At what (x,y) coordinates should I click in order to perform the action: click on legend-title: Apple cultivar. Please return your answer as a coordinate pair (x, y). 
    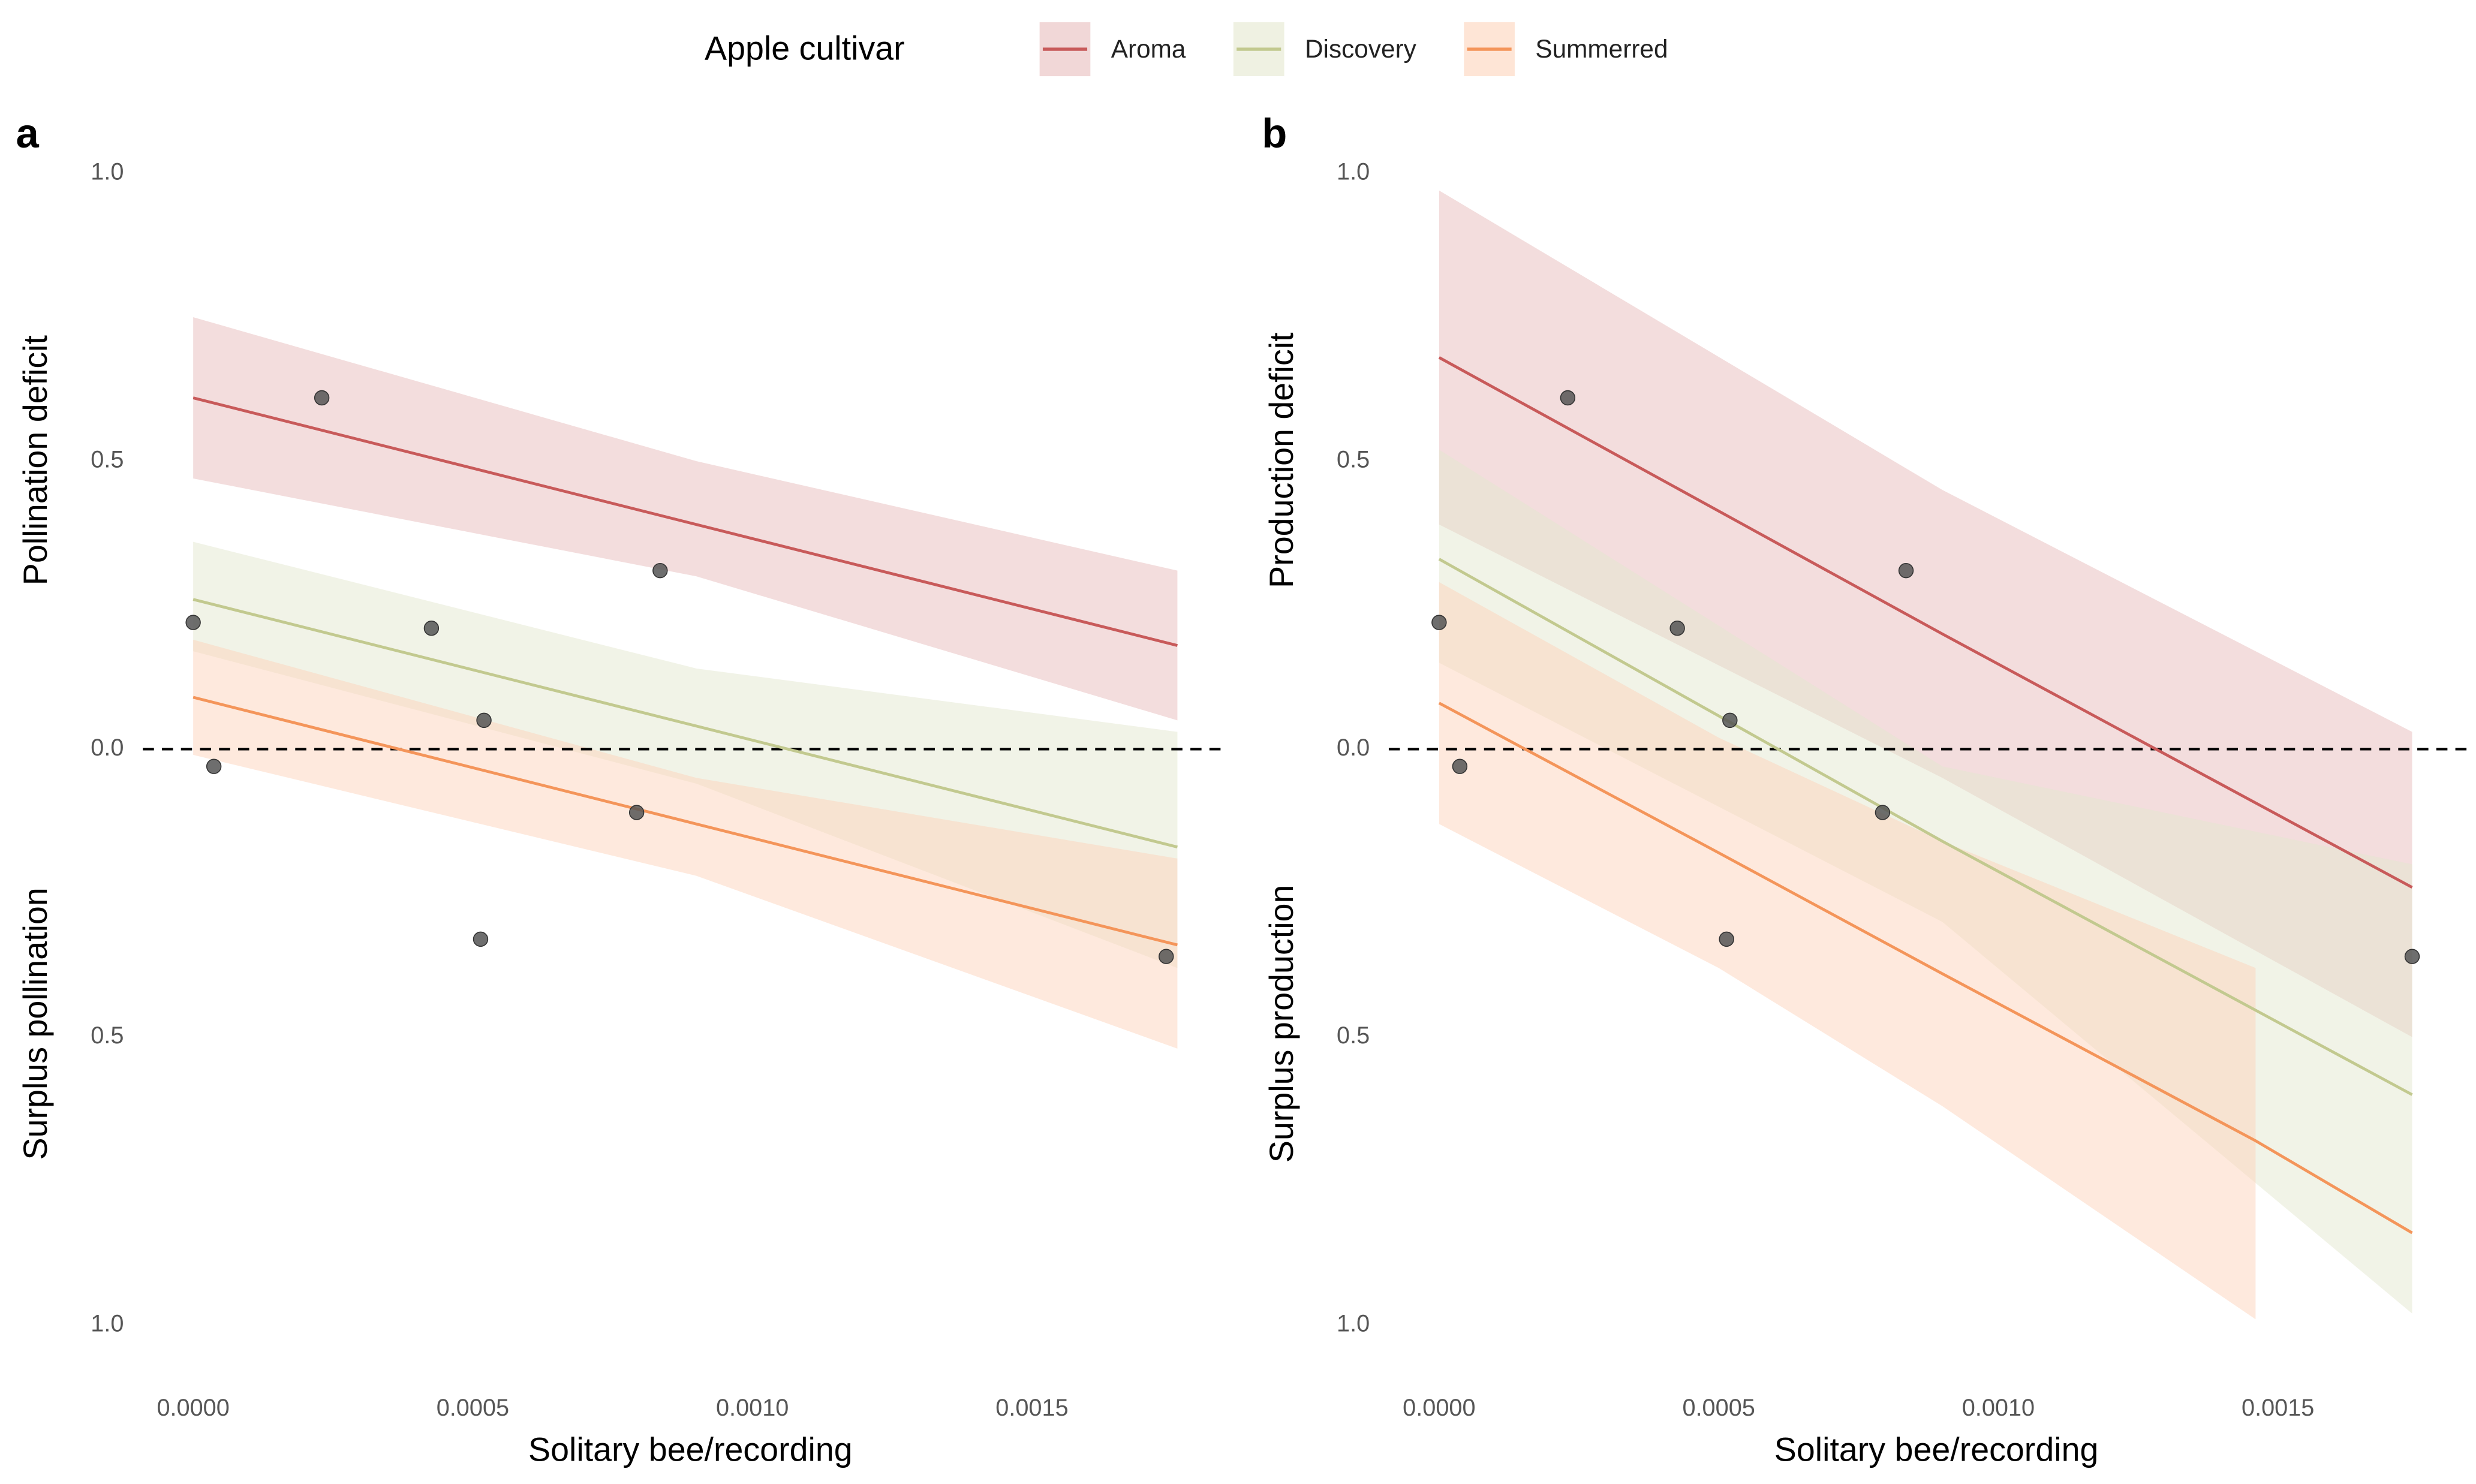
    Looking at the image, I should click on (805, 48).